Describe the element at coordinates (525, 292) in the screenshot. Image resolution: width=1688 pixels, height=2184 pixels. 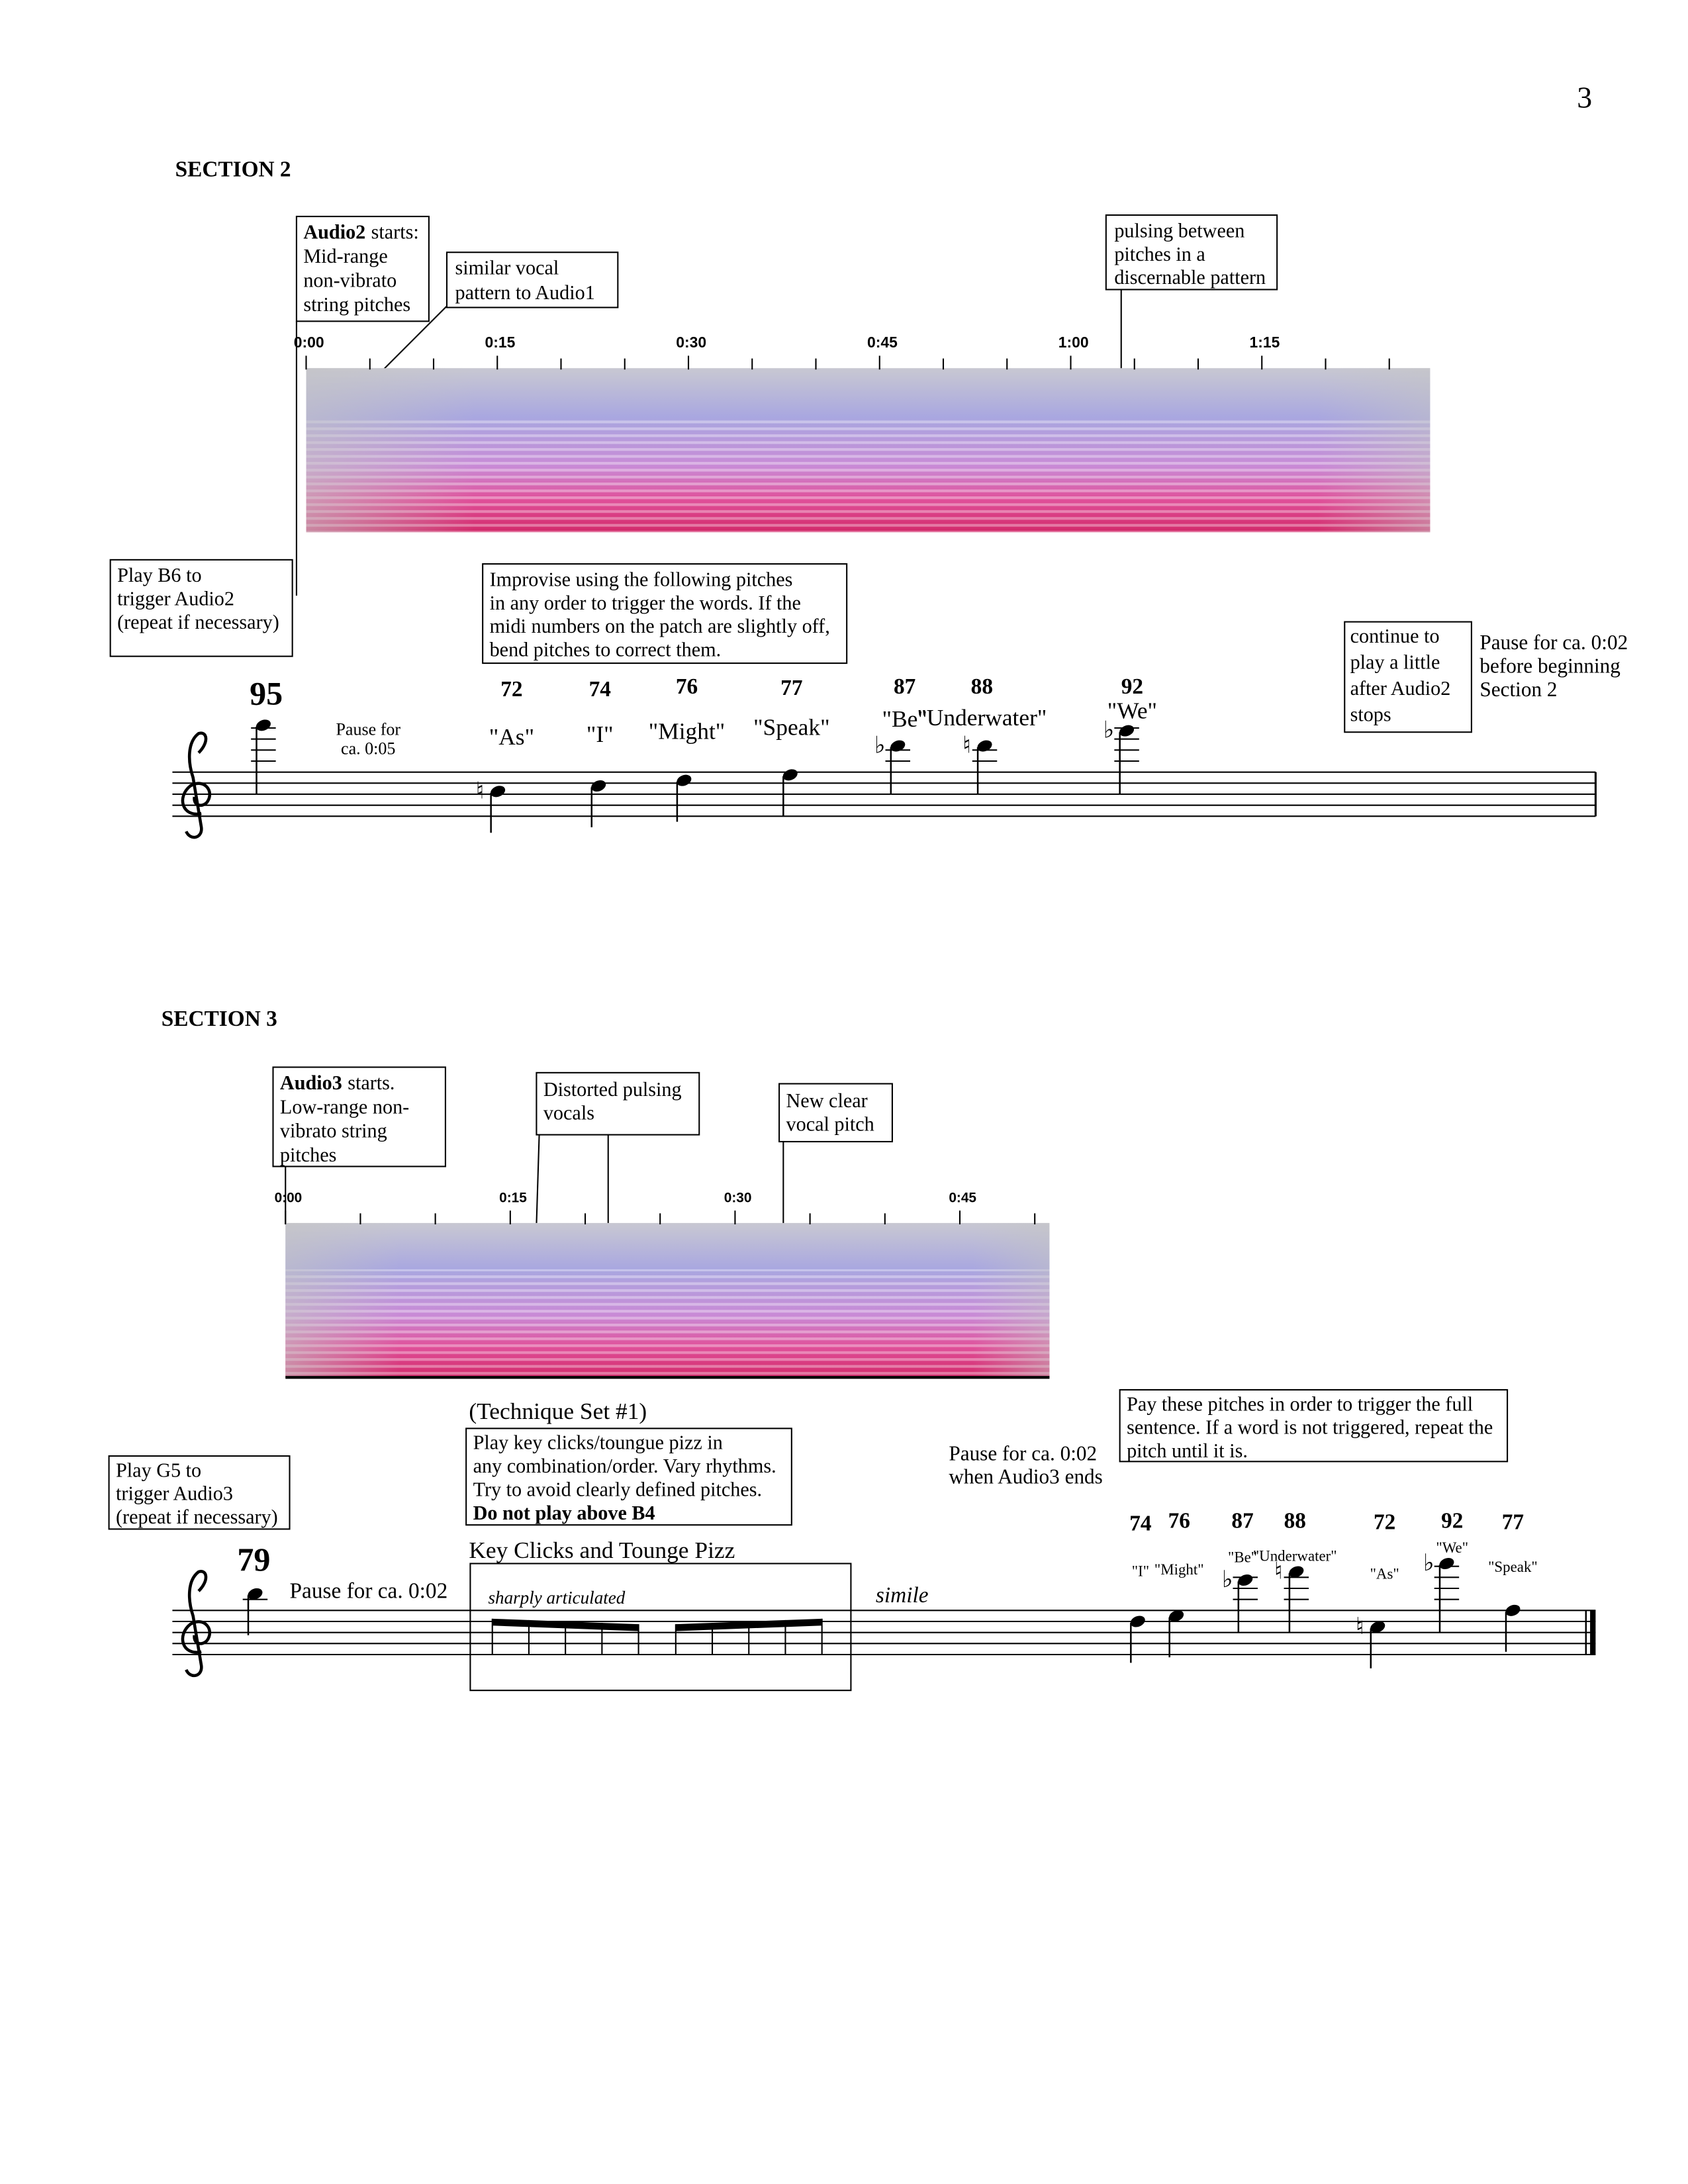
I see `text: pattern to Audio1` at that location.